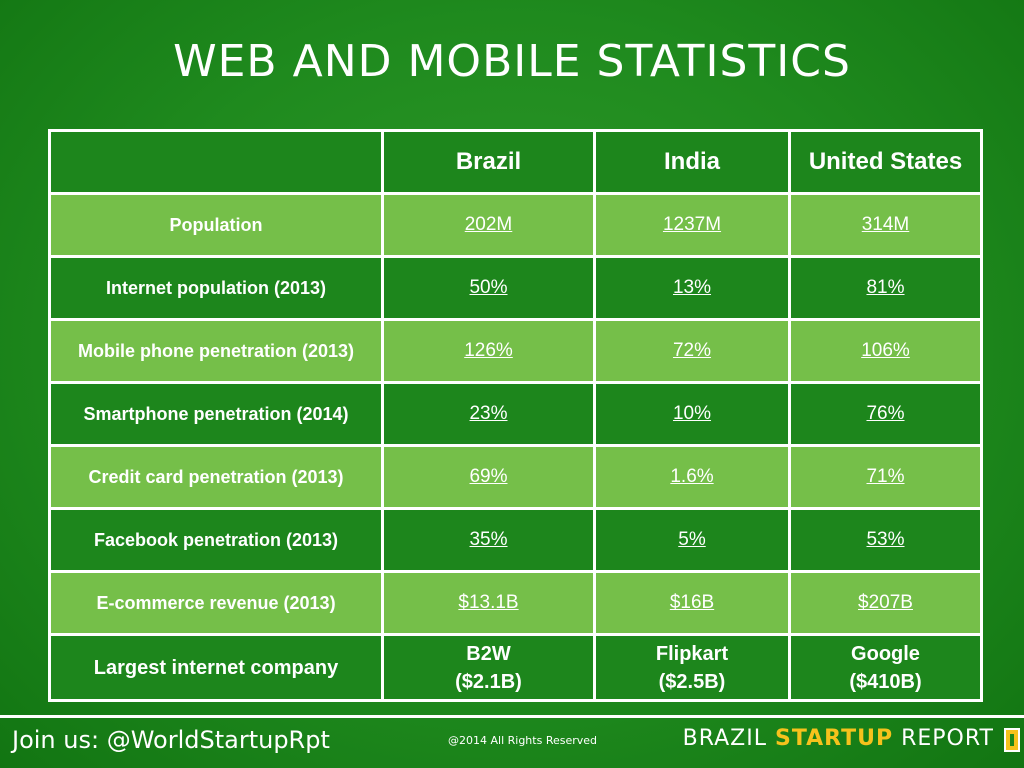 This screenshot has width=1024, height=768. What do you see at coordinates (216, 540) in the screenshot?
I see `row-label: Facebook penetration (2013)` at bounding box center [216, 540].